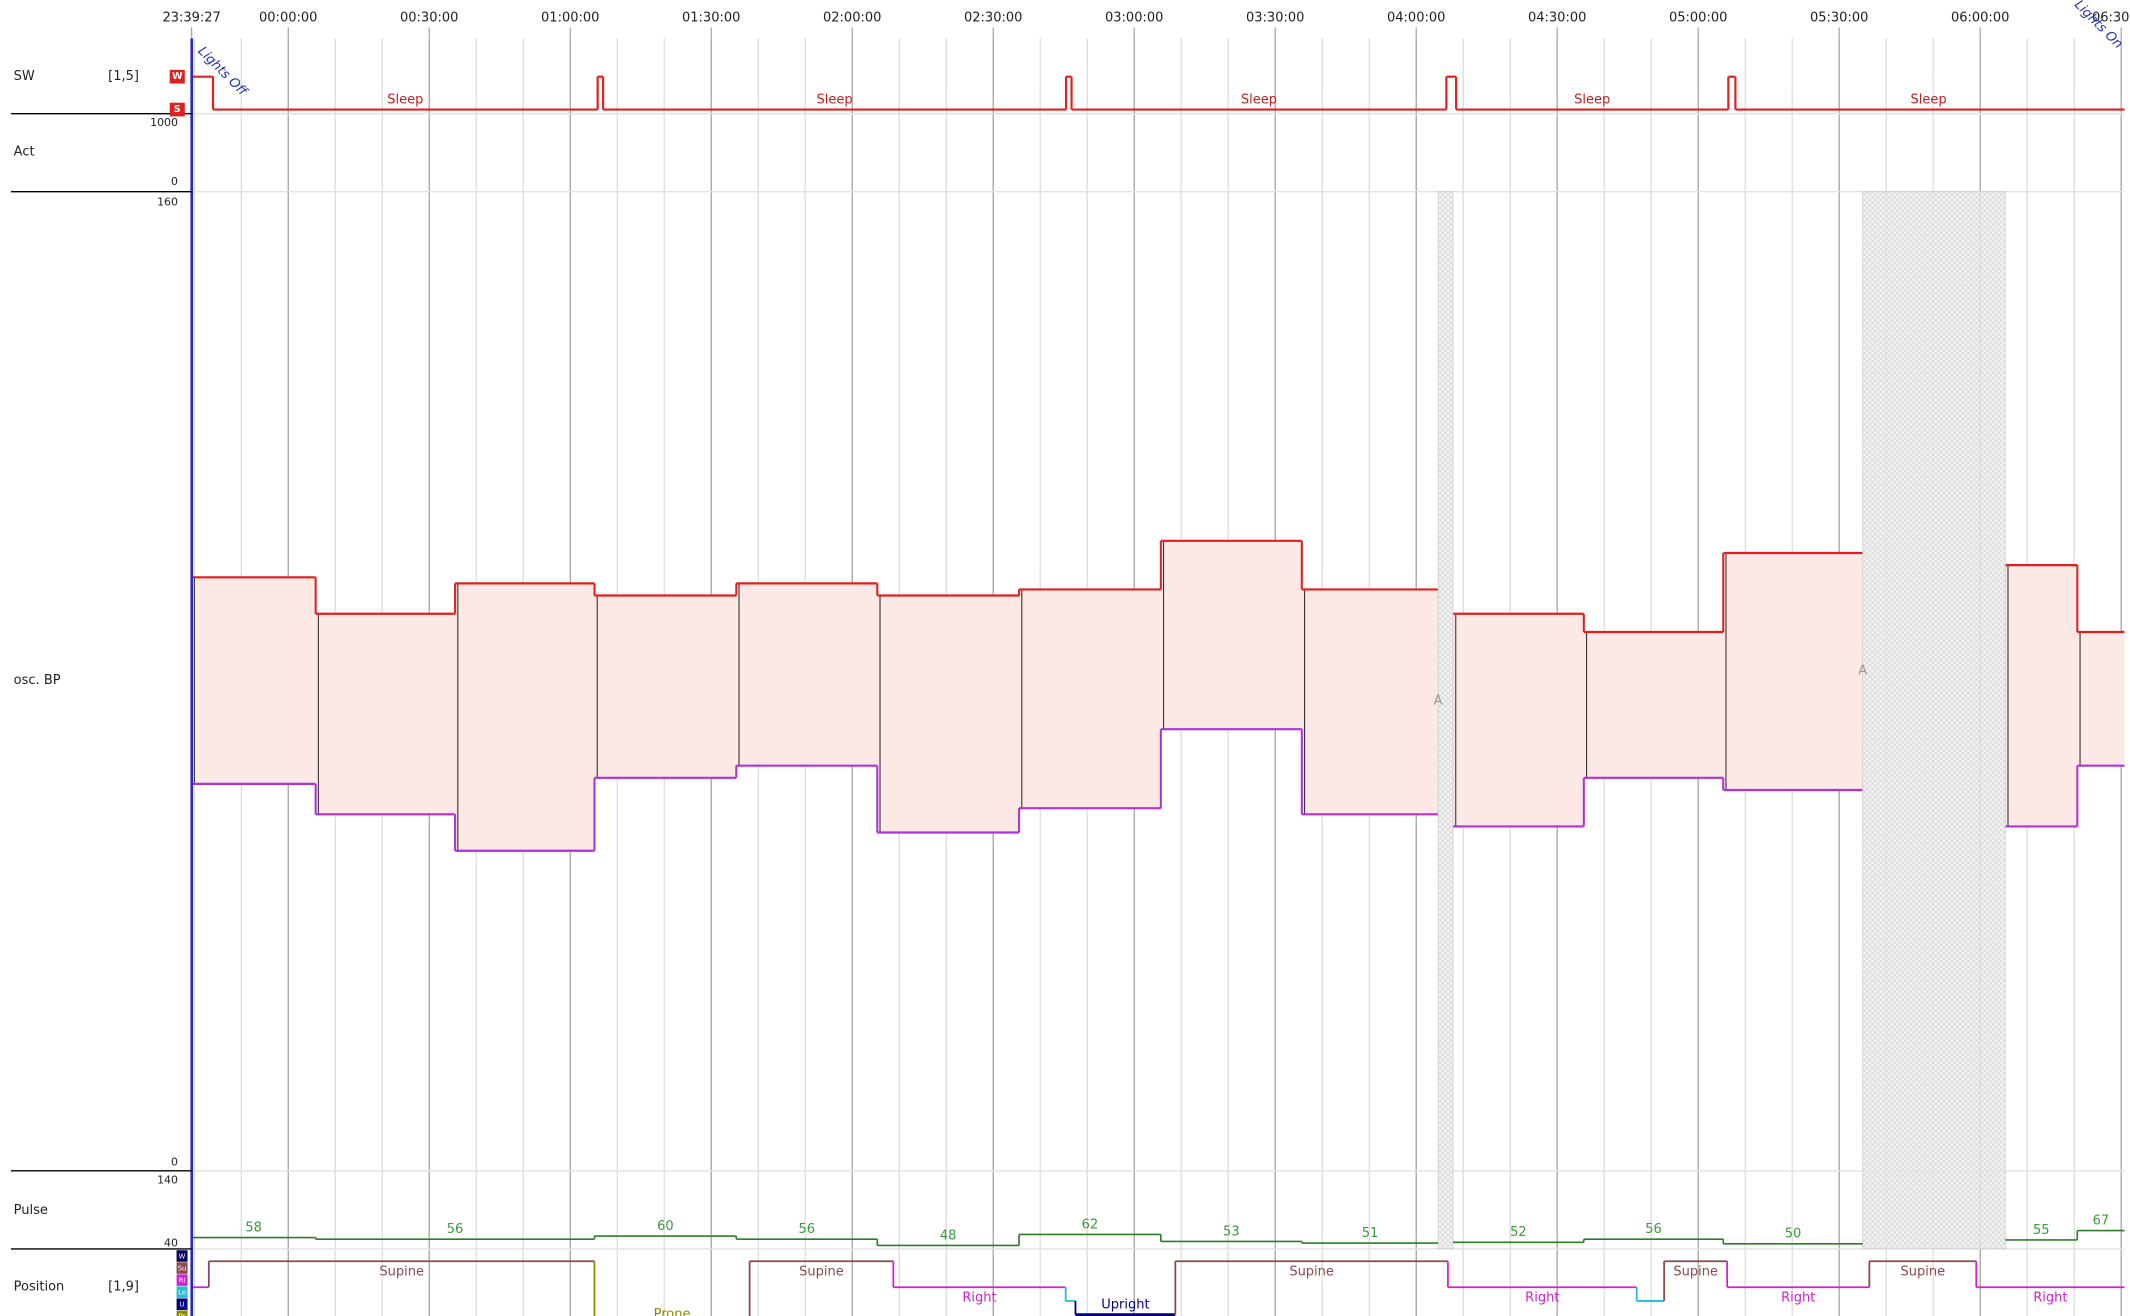 This screenshot has height=1316, width=2130. What do you see at coordinates (1980, 17) in the screenshot?
I see `time-tick-label: 06:00:00` at bounding box center [1980, 17].